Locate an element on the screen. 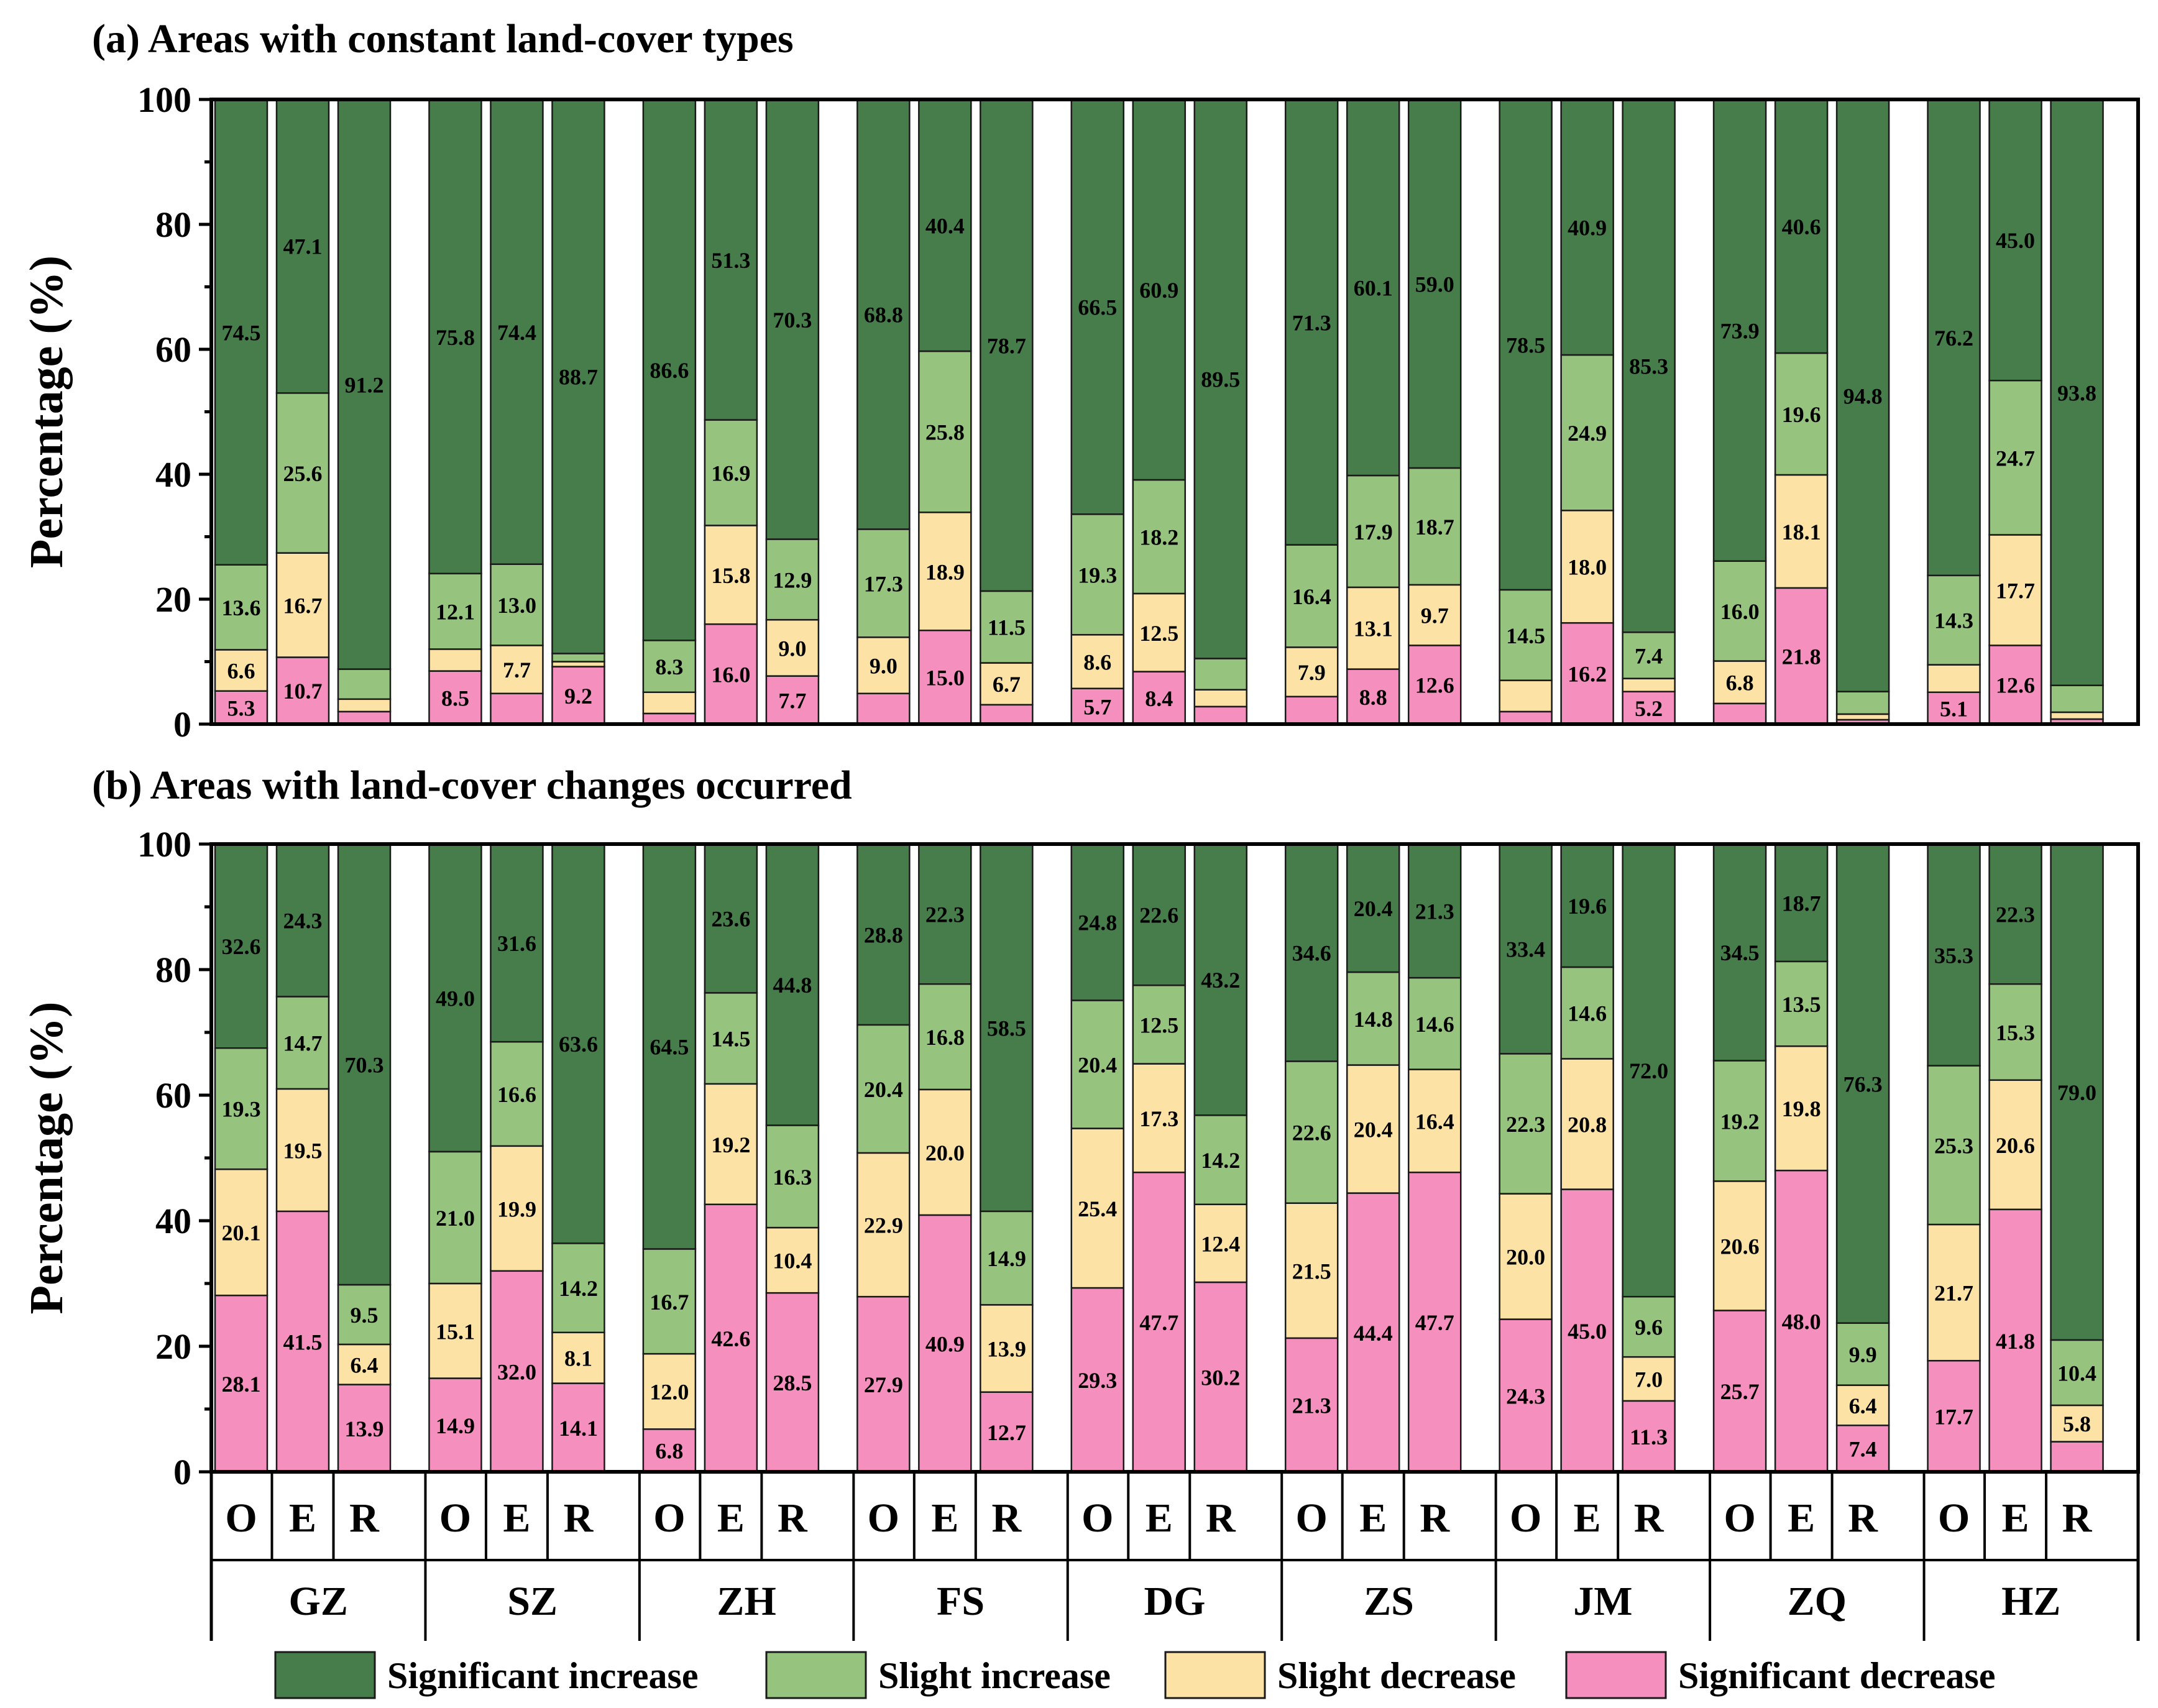 The image size is (2158, 1708). data-label: 78.5 is located at coordinates (1525, 345).